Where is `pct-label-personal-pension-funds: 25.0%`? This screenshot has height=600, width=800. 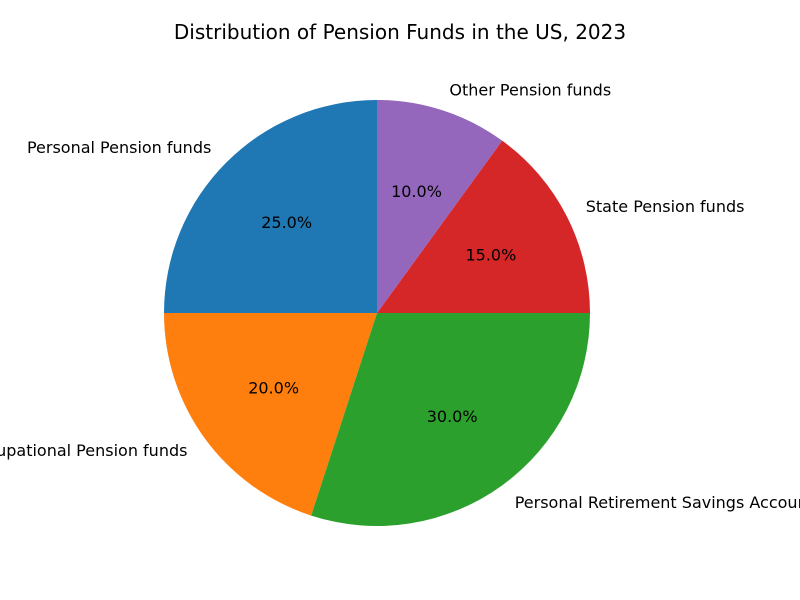
pct-label-personal-pension-funds: 25.0% is located at coordinates (286, 222).